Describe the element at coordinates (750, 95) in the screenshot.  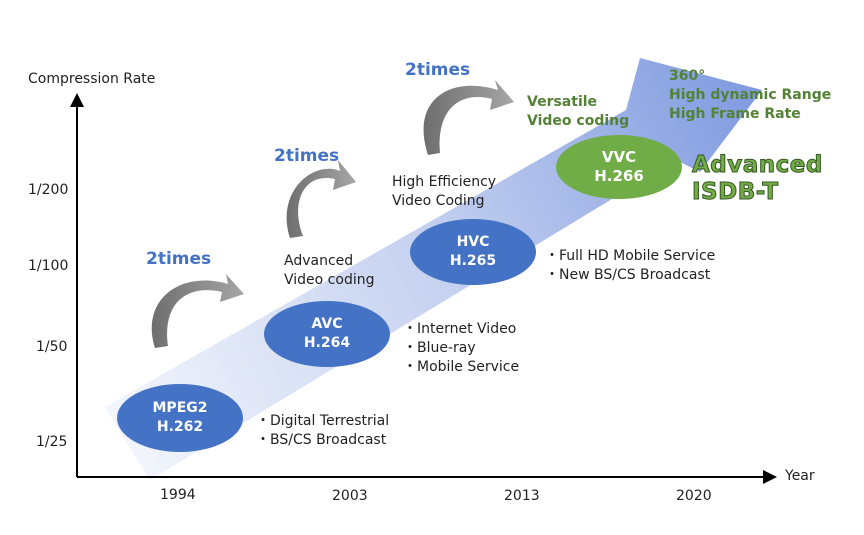
I see `future-features: 360° High dynamic Range High Frame Rate` at that location.